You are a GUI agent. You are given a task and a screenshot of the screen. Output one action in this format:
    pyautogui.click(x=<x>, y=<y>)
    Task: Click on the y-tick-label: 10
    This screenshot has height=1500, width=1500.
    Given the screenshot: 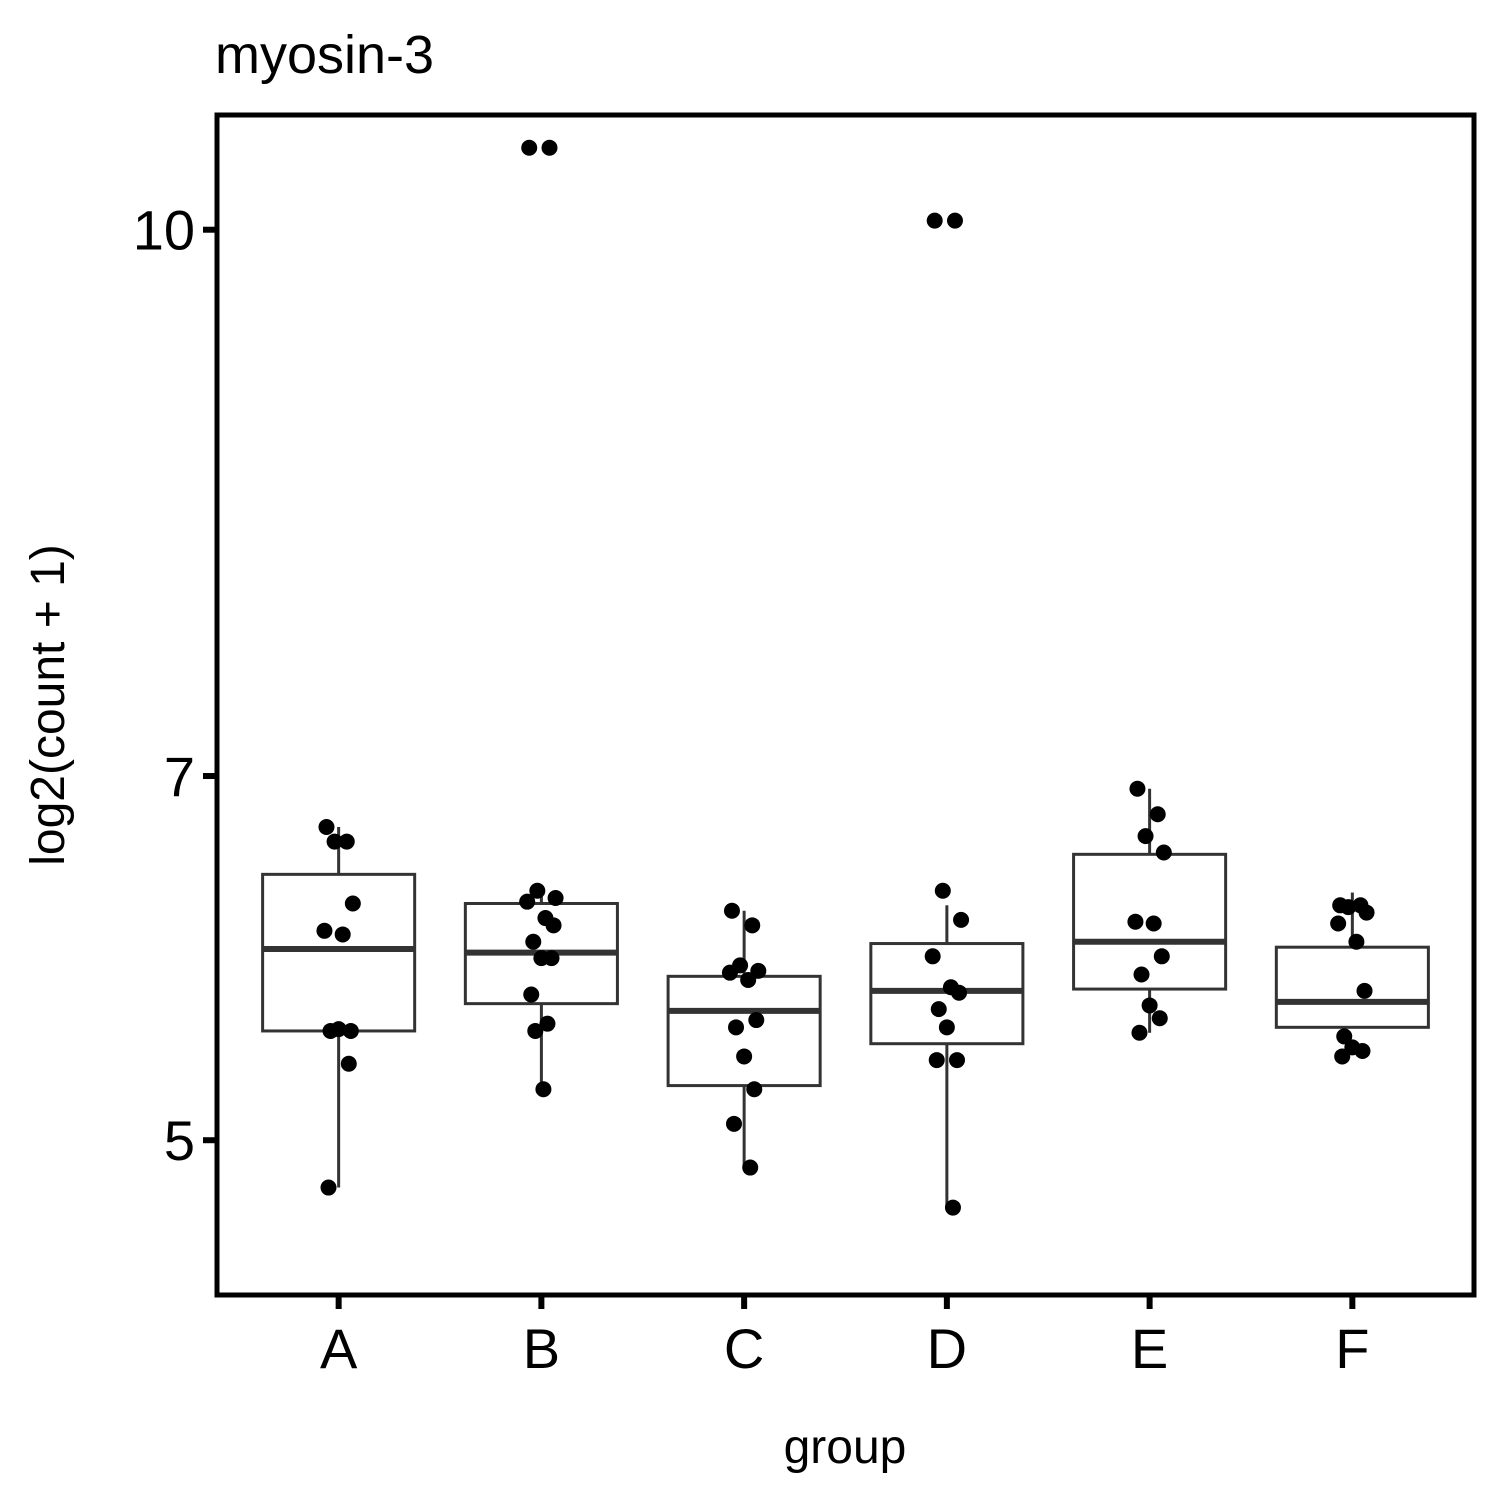 What is the action you would take?
    pyautogui.click(x=164, y=230)
    